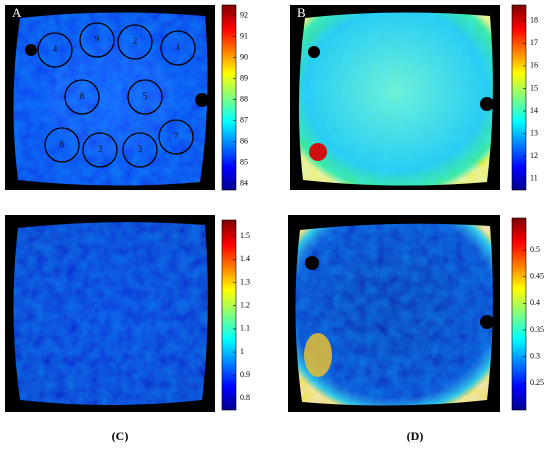  I want to click on colorbar-tick-label: 14, so click(534, 110).